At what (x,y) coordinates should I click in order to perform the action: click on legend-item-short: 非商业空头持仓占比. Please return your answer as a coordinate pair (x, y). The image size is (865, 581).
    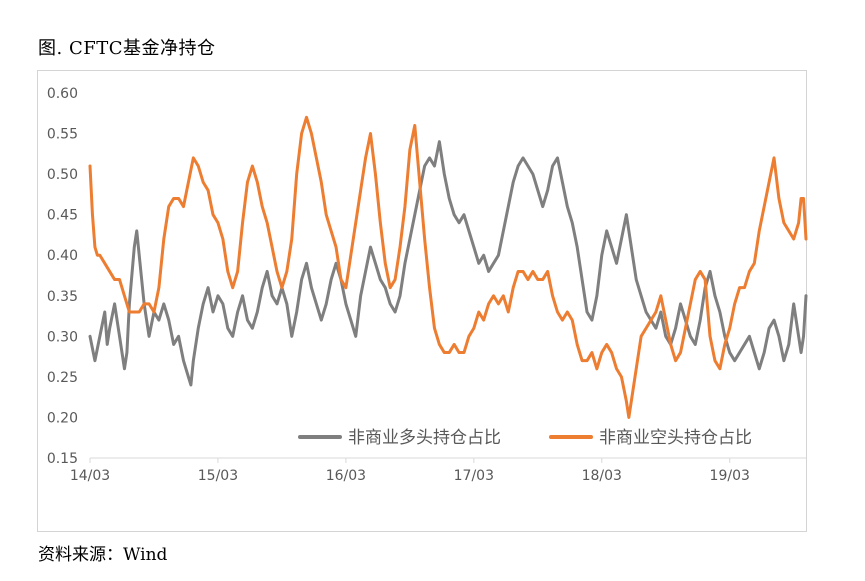
    Looking at the image, I should click on (650, 438).